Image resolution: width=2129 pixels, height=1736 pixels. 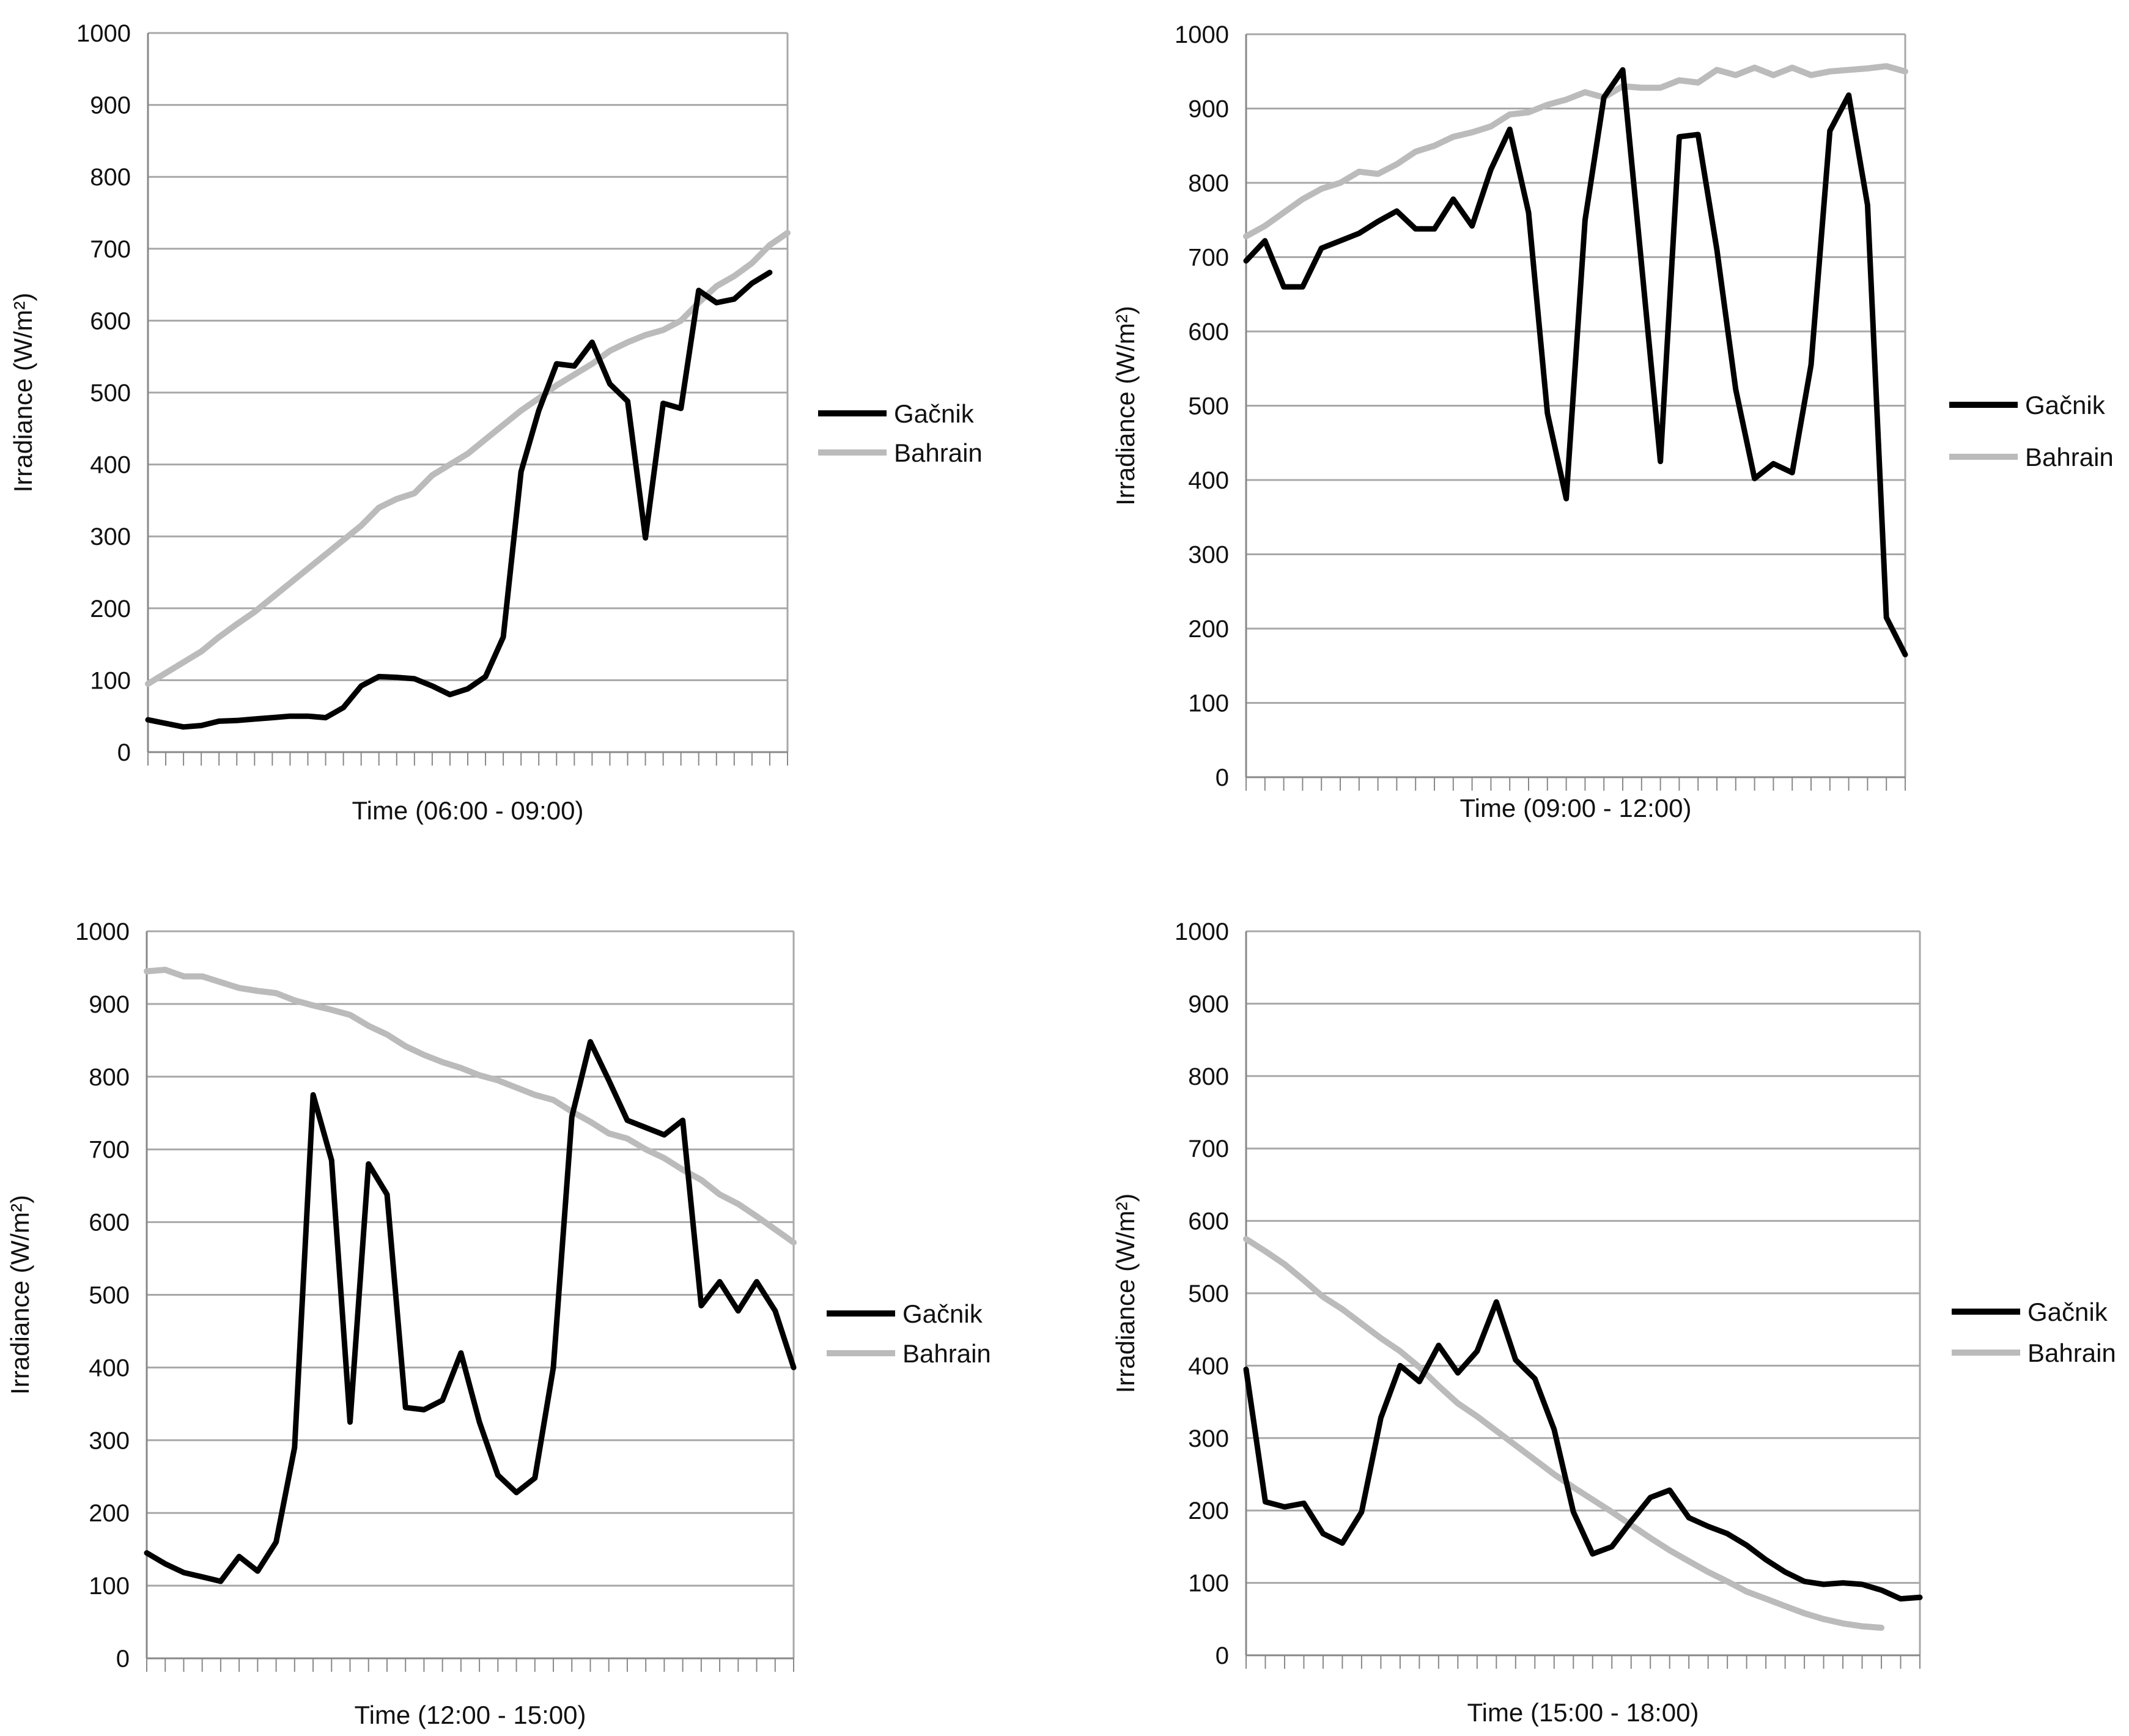 I want to click on x-axis-title: Time (06:00 - 09:00), so click(x=468, y=810).